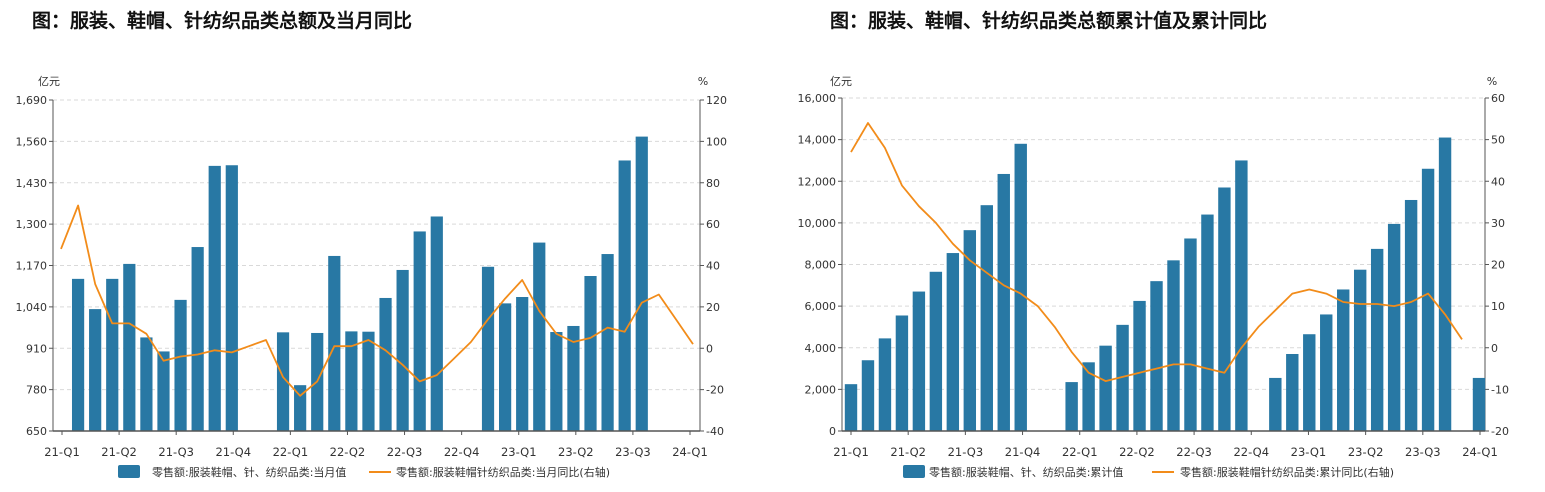 This screenshot has width=1545, height=492. I want to click on legend-bar-label: 零售额:服装鞋帽、针、纺织品类:当月值, so click(249, 472).